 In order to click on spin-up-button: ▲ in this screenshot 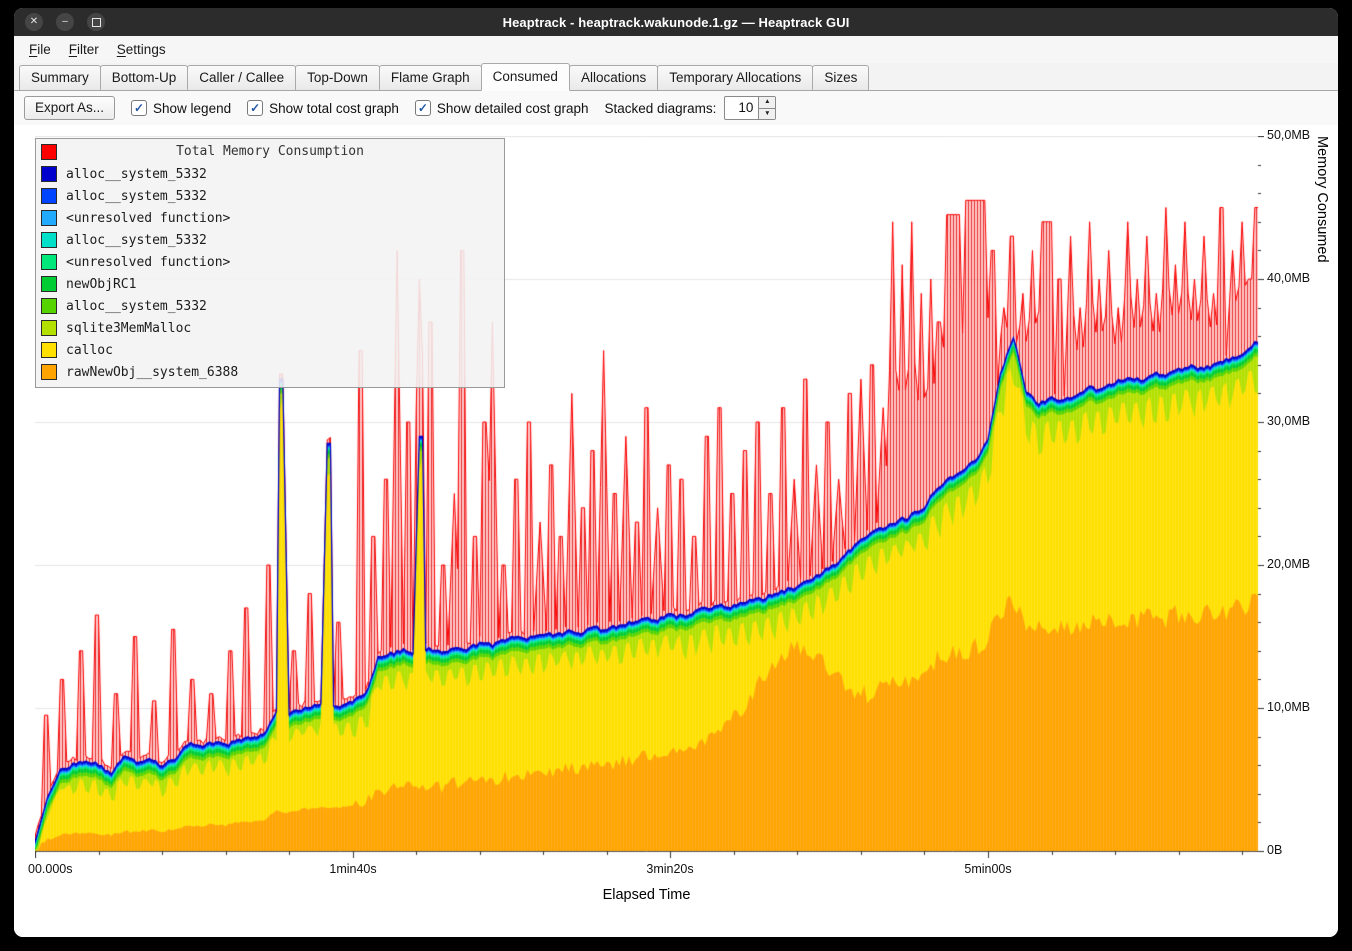, I will do `click(767, 103)`.